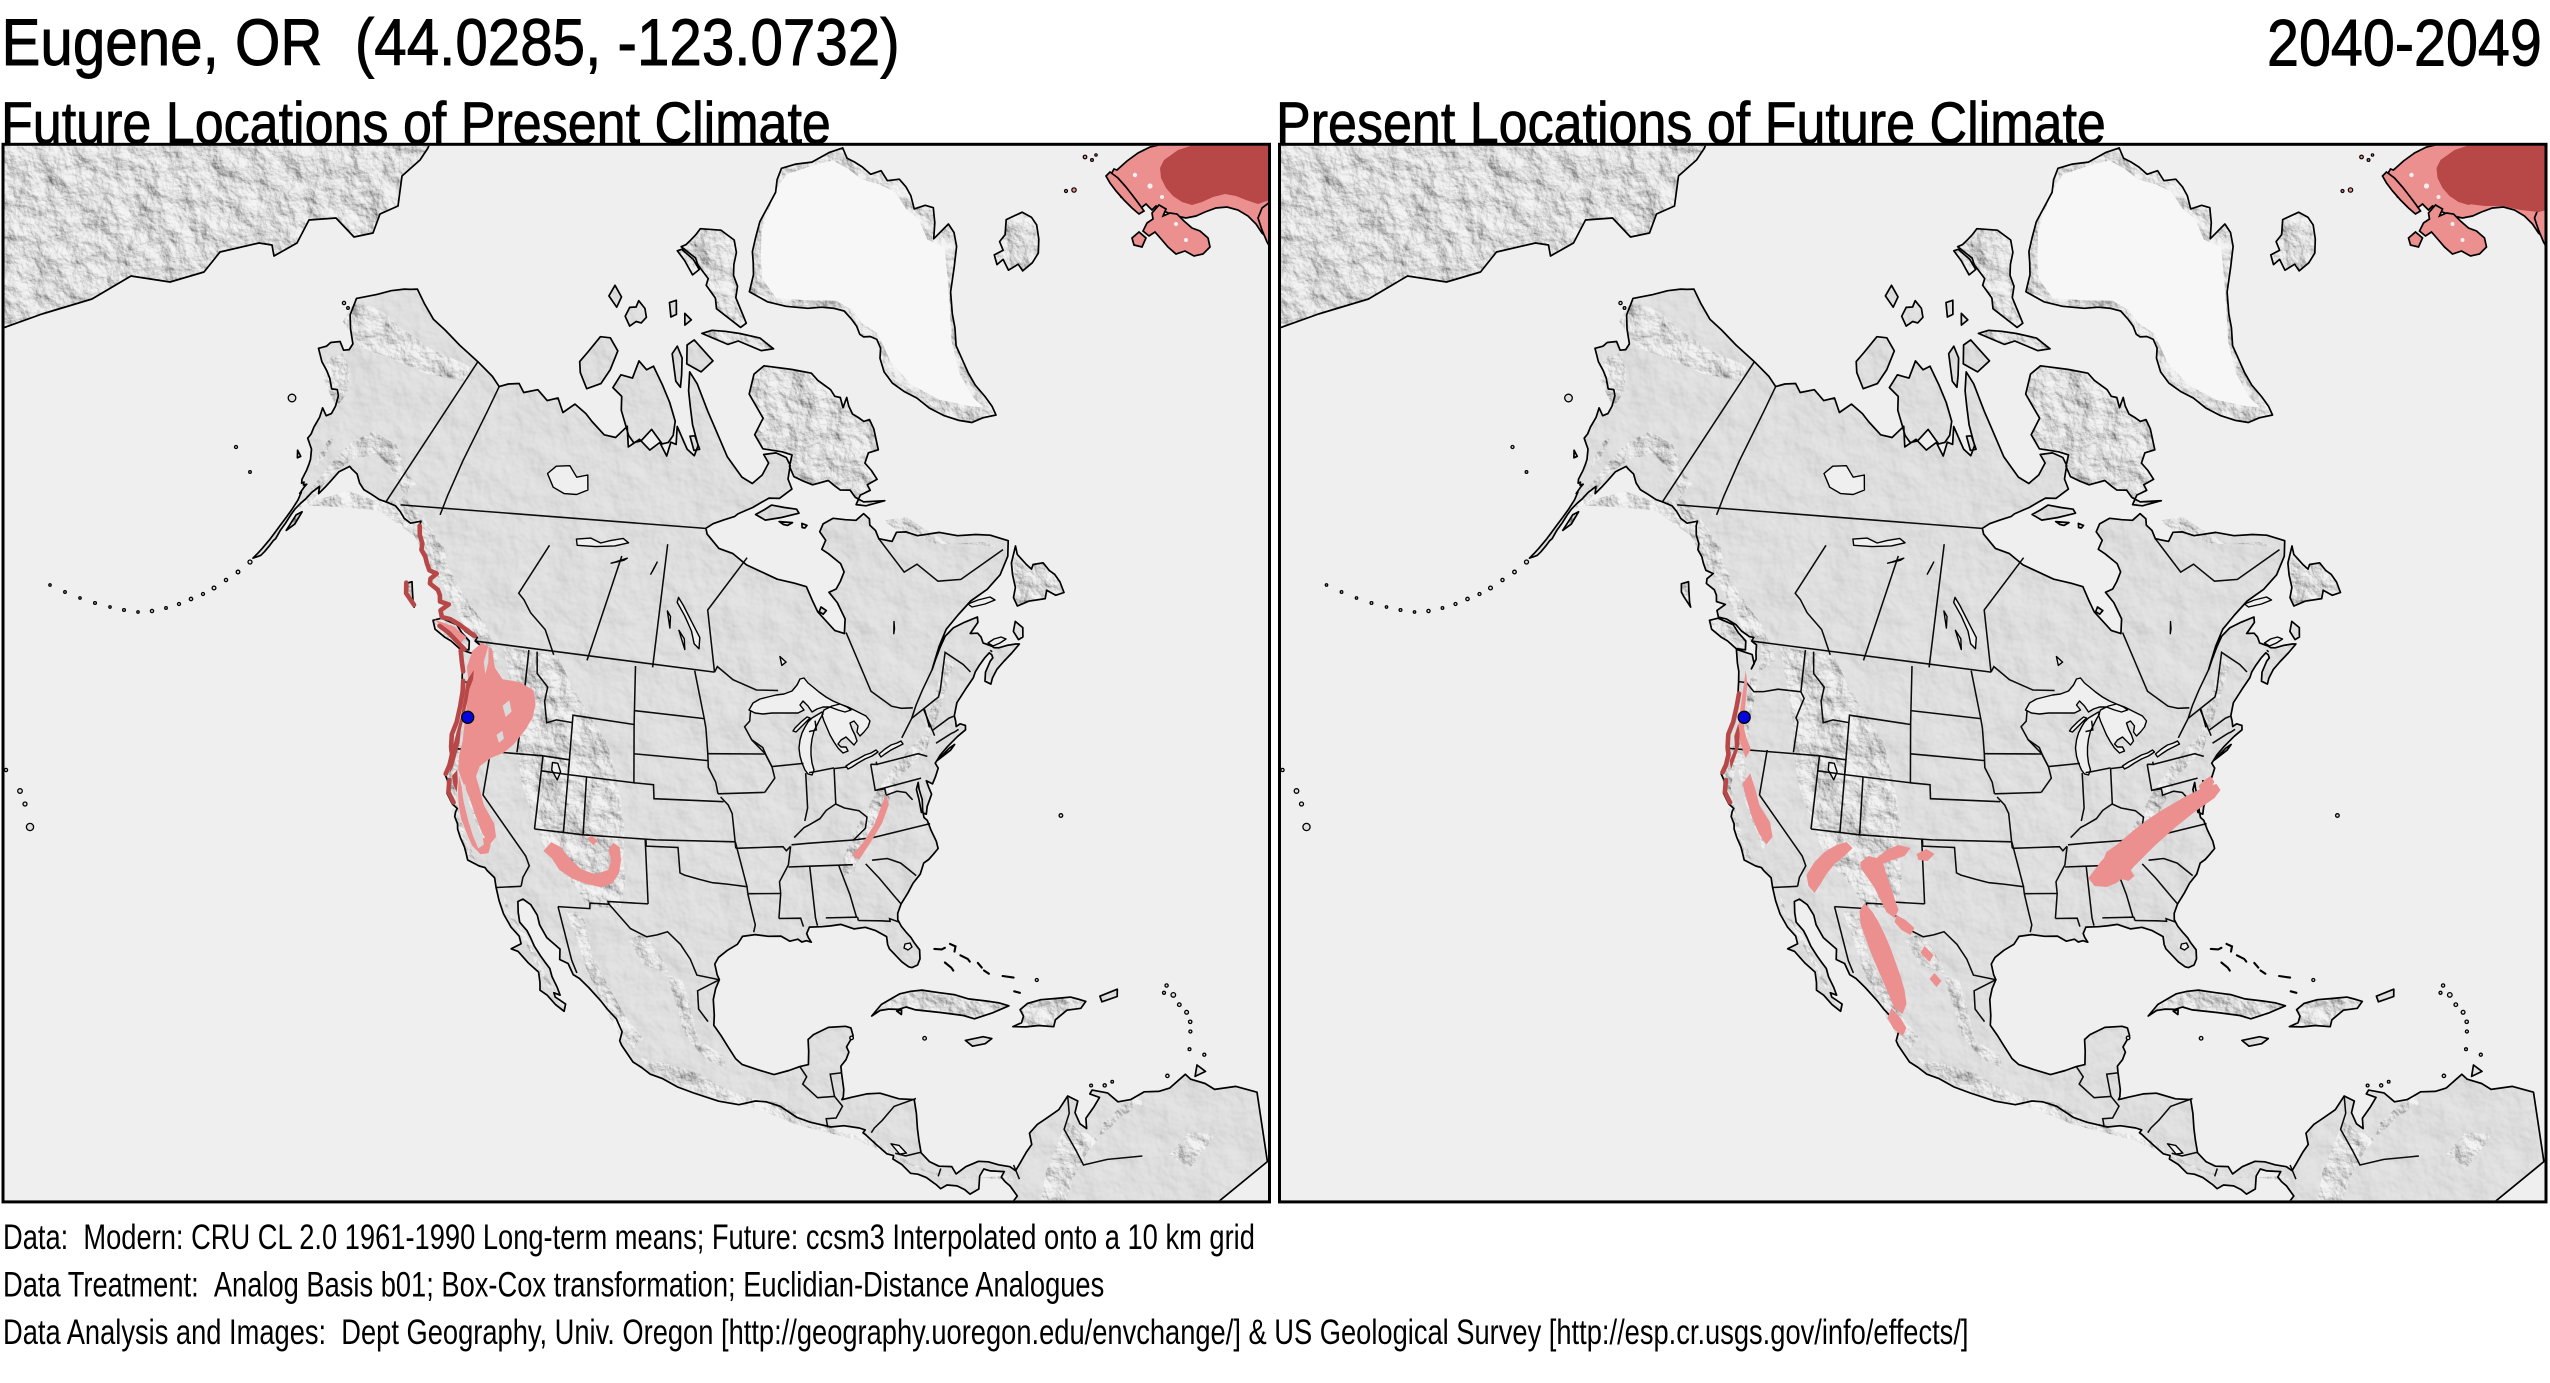  Describe the element at coordinates (451, 43) in the screenshot. I see `svg-text:Eugene, OR (44.0285, -123.073: Eugene, OR (44.0285, -123.0732)` at that location.